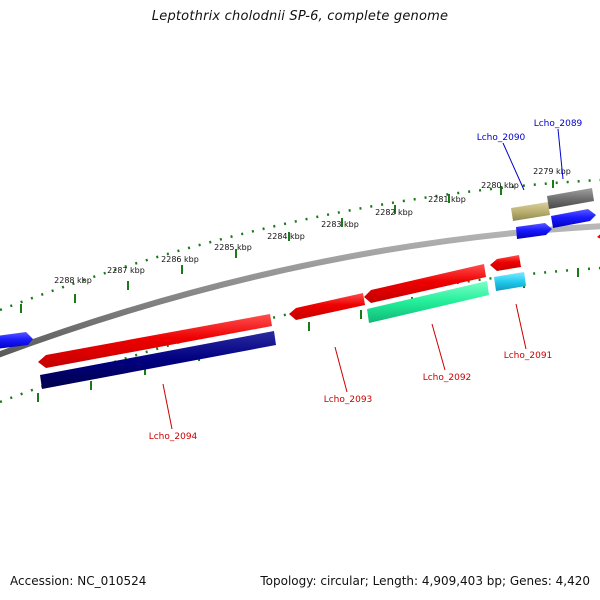  What do you see at coordinates (528, 356) in the screenshot?
I see `gene-label-lcho-2091: Lcho_2091` at bounding box center [528, 356].